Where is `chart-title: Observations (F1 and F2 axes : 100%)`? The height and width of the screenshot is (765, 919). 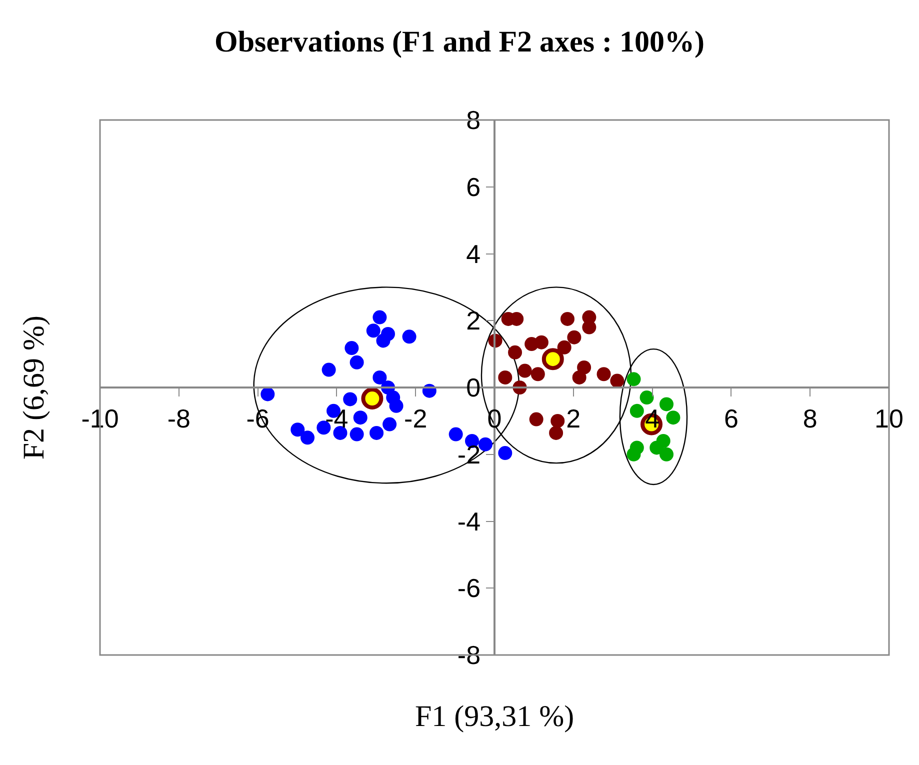 chart-title: Observations (F1 and F2 axes : 100%) is located at coordinates (459, 42).